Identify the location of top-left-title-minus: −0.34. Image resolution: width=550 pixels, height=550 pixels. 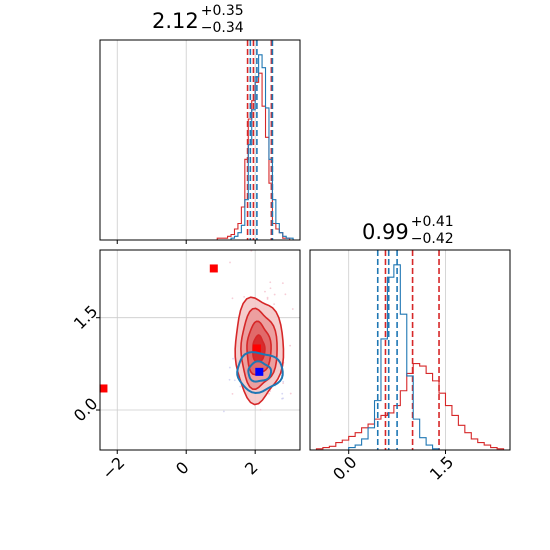
(222, 28).